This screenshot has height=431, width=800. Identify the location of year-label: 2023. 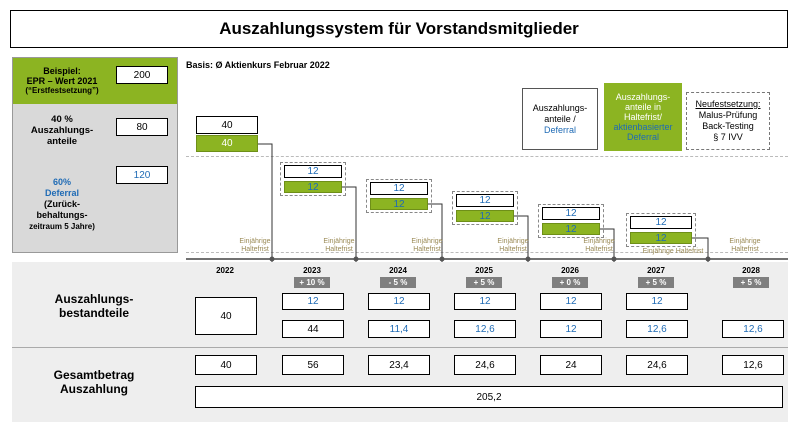
(312, 270).